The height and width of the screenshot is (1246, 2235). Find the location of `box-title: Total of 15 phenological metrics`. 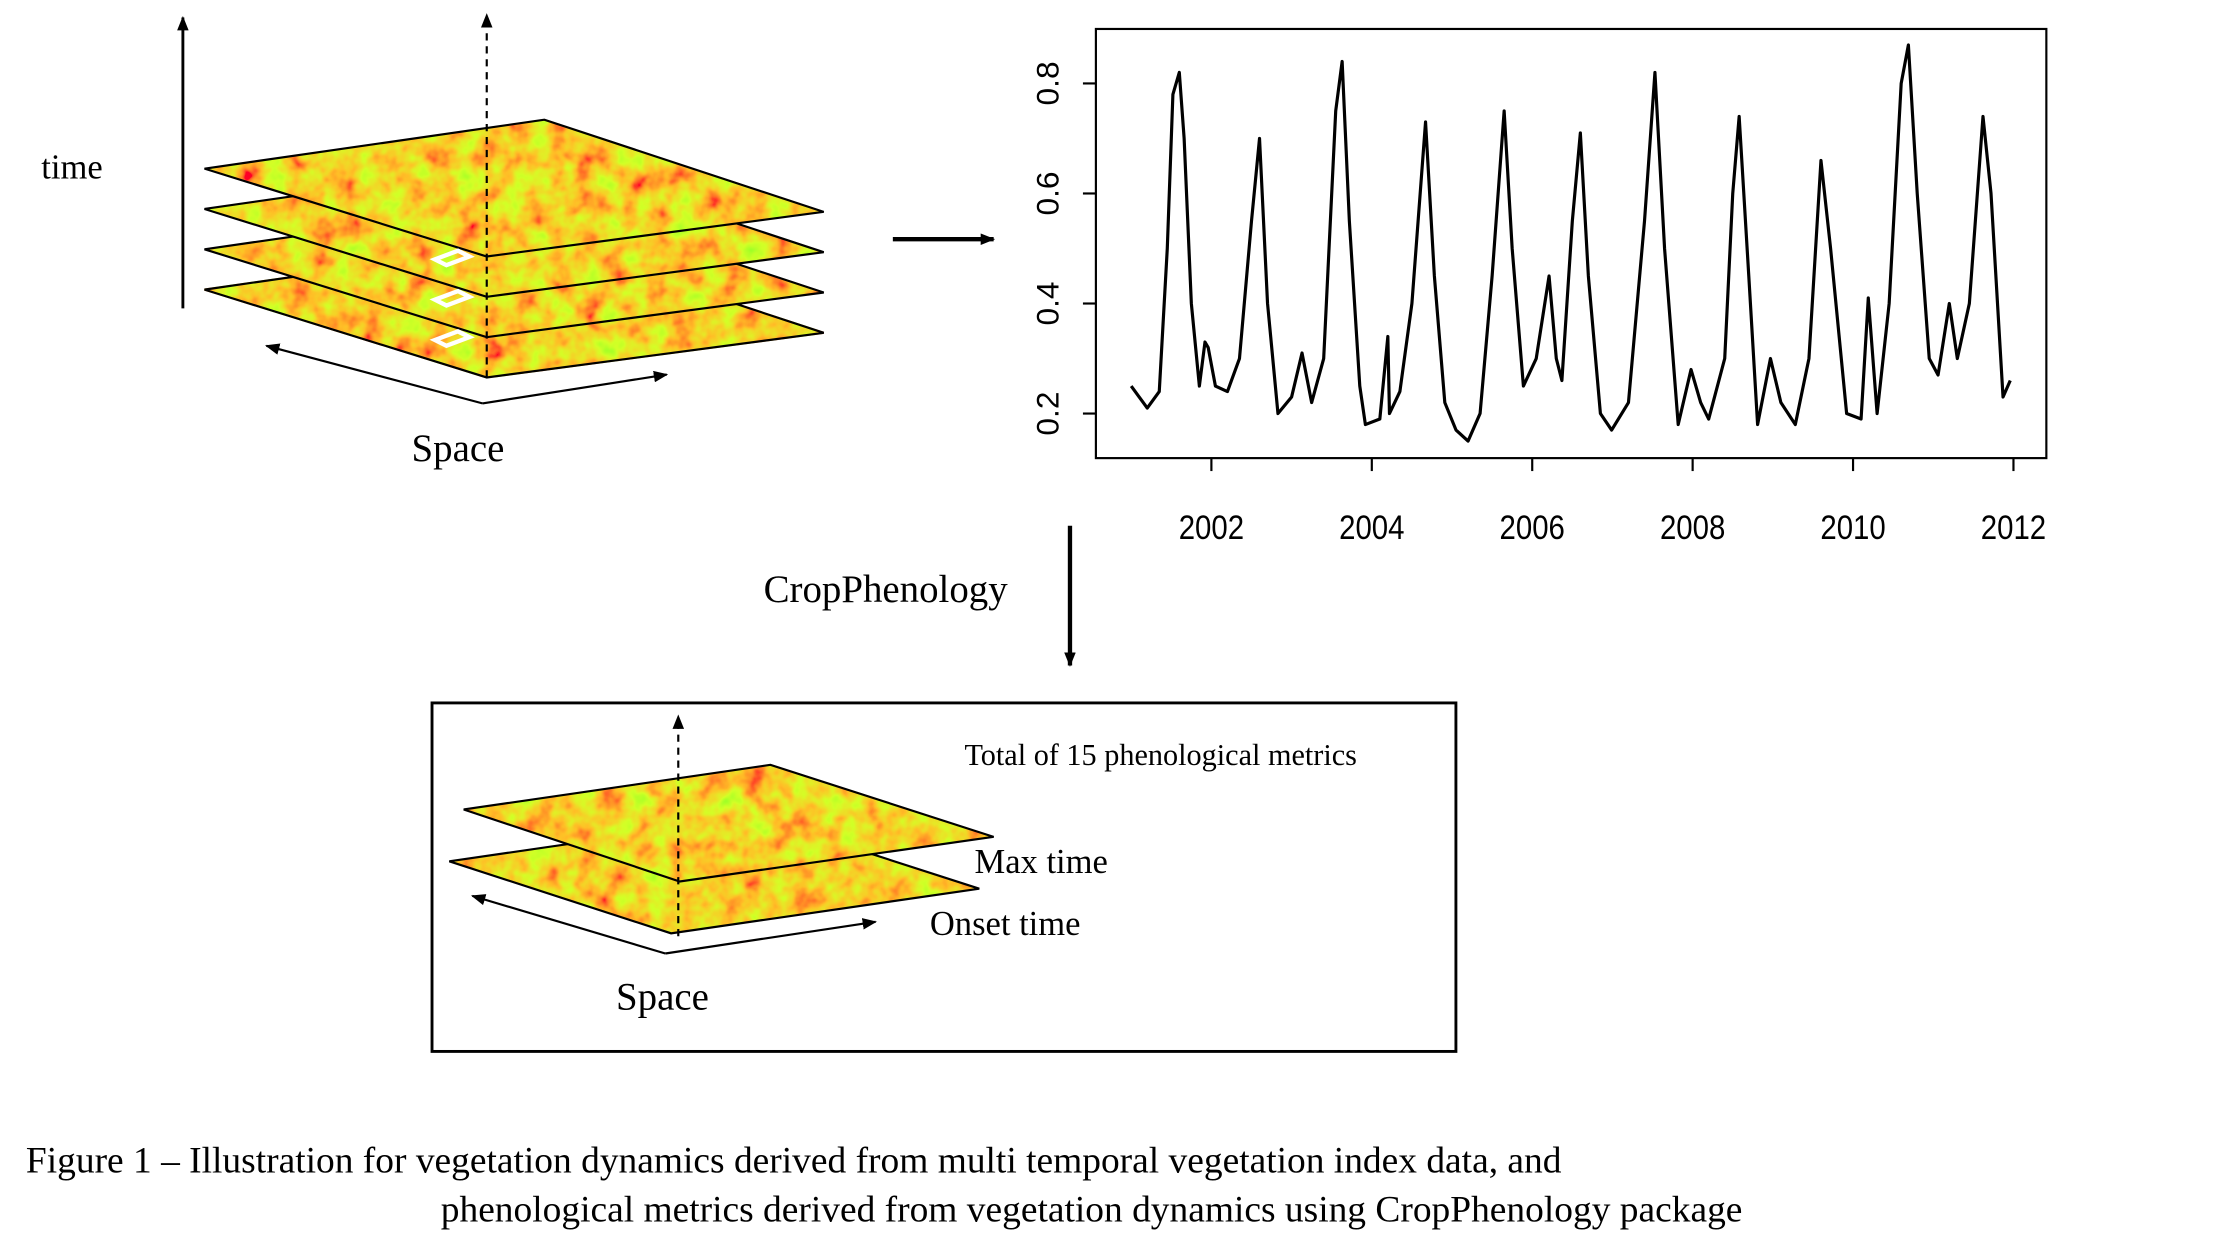

box-title: Total of 15 phenological metrics is located at coordinates (1160, 755).